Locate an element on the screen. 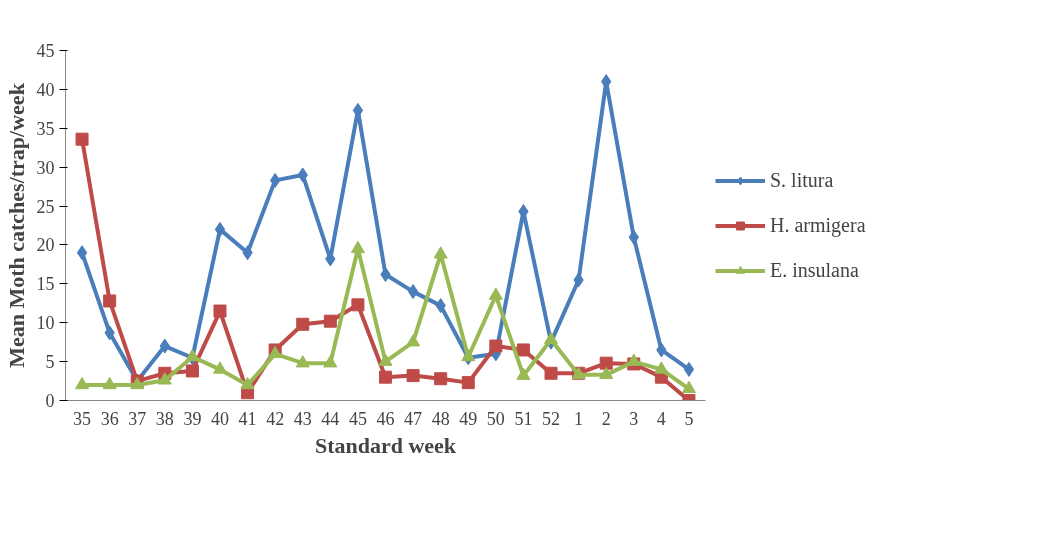  y-tick-label: 20 is located at coordinates (45, 245).